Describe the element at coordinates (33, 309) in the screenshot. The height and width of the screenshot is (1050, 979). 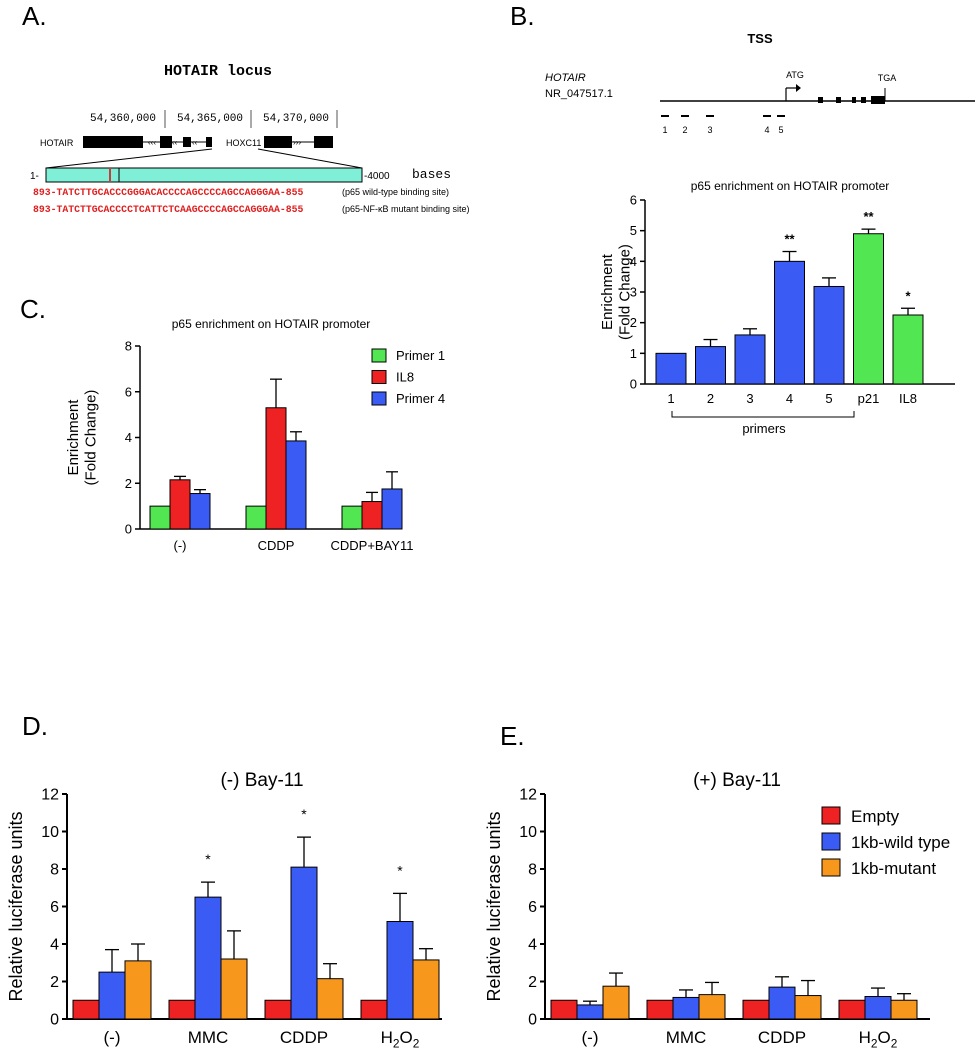
I see `panel-c-letter: C.` at that location.